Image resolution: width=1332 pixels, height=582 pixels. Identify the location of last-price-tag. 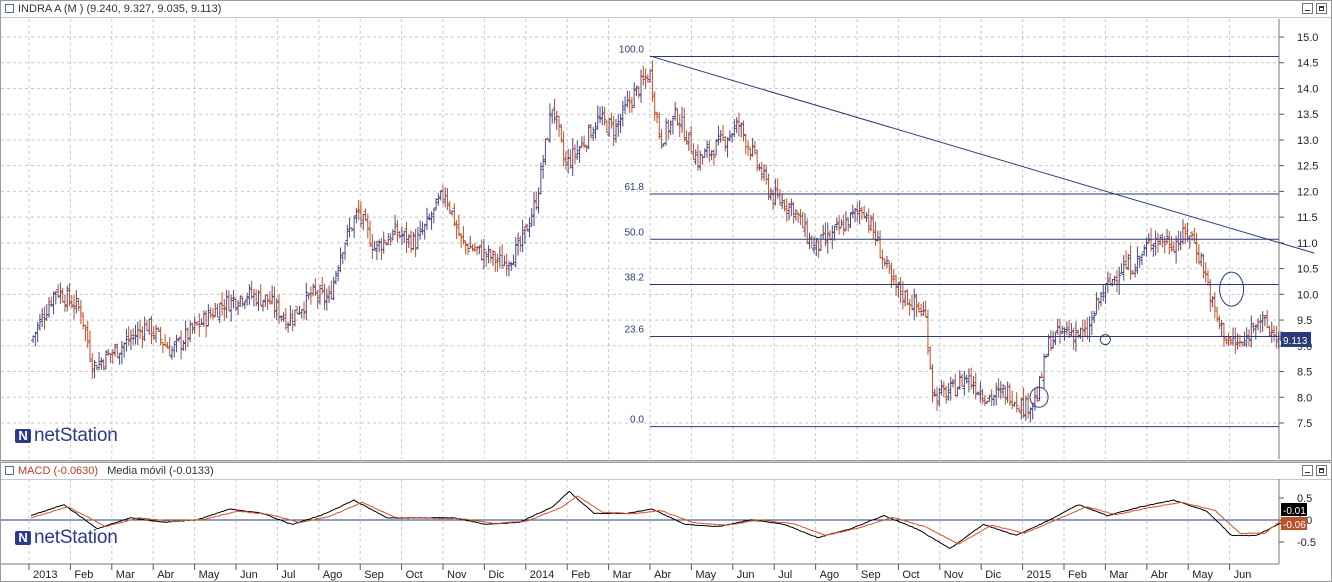
(1296, 339).